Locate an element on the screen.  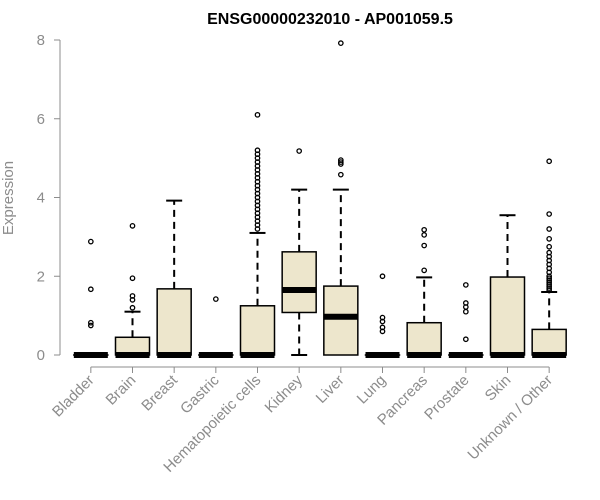
box-breast is located at coordinates (174, 278).